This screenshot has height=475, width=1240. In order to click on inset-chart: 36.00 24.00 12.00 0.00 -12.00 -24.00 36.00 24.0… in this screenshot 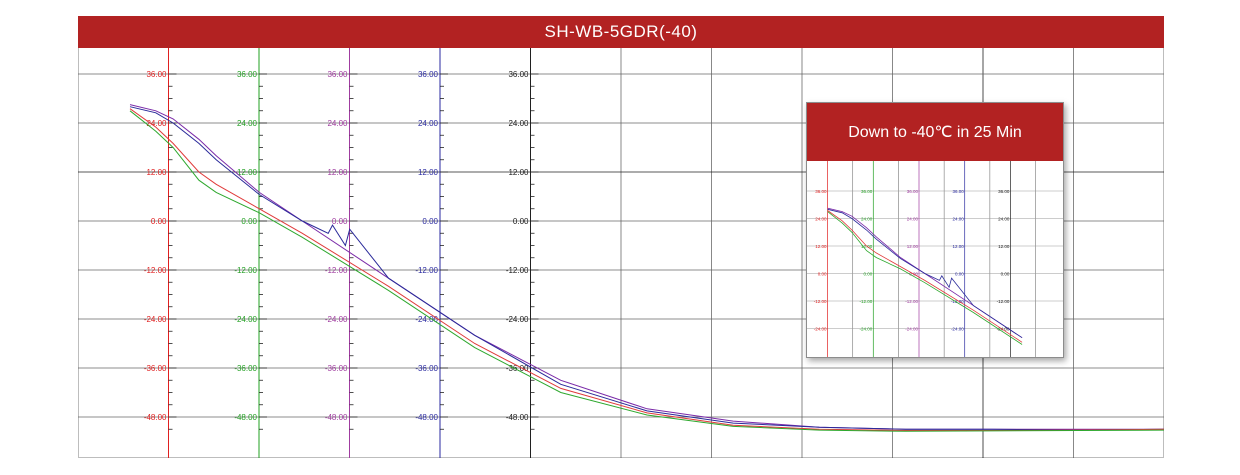, I will do `click(935, 259)`.